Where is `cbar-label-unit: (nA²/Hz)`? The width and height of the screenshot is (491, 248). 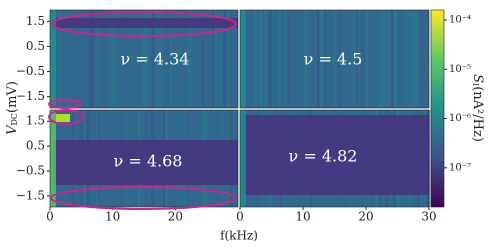 cbar-label-unit: (nA²/Hz) is located at coordinates (478, 114).